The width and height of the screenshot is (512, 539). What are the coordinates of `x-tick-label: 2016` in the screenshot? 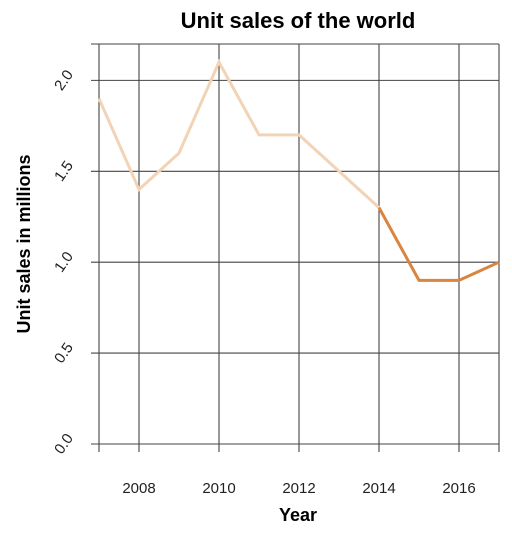 It's located at (458, 488).